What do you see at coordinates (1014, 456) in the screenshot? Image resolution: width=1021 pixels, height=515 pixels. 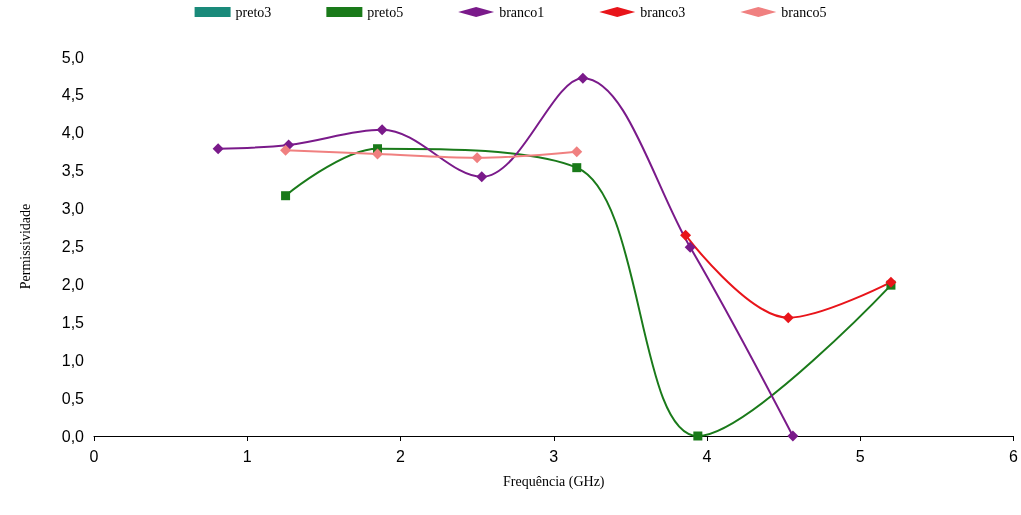 I see `x-tick-label: 6` at bounding box center [1014, 456].